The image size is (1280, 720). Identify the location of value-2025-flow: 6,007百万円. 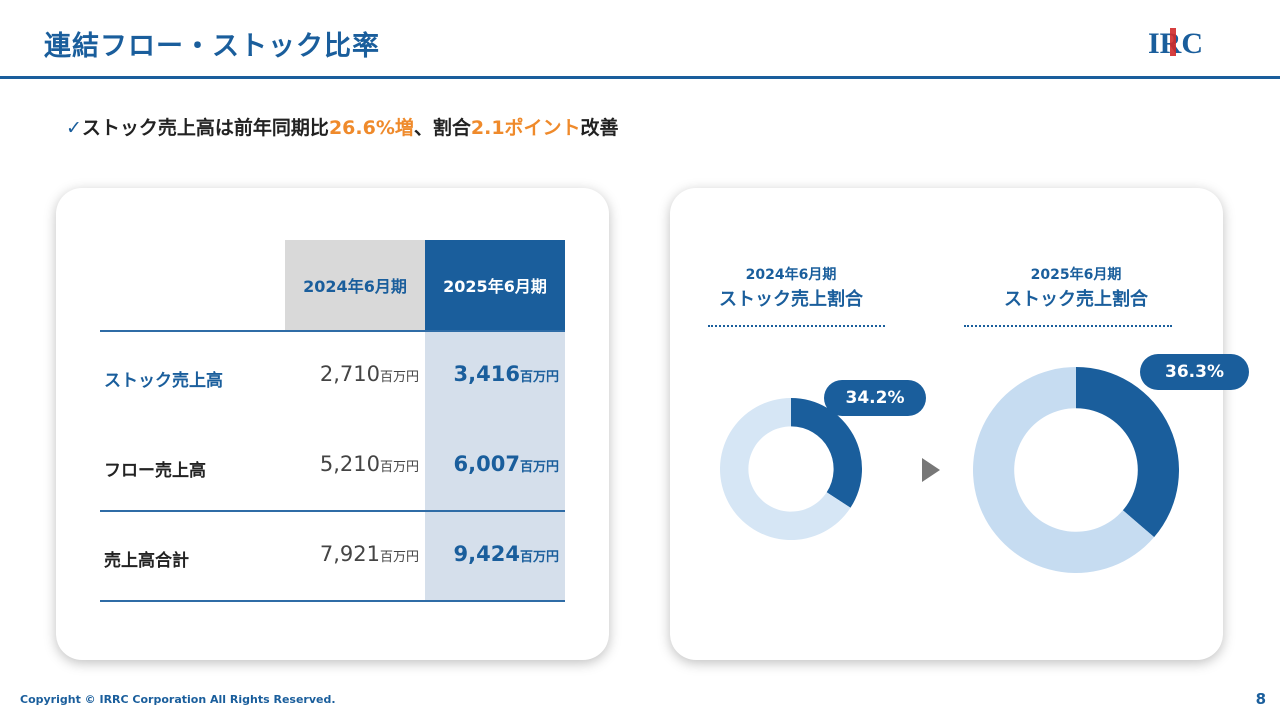
(506, 464).